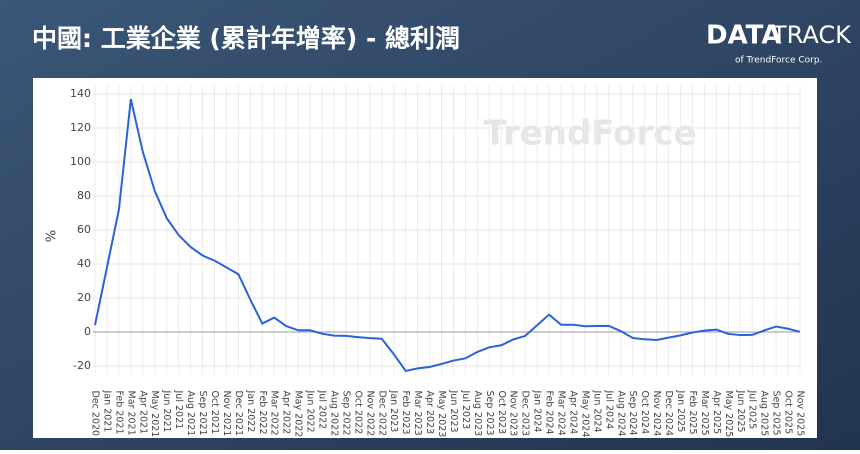 Image resolution: width=860 pixels, height=454 pixels. I want to click on x-tick-label: May 2023, so click(441, 414).